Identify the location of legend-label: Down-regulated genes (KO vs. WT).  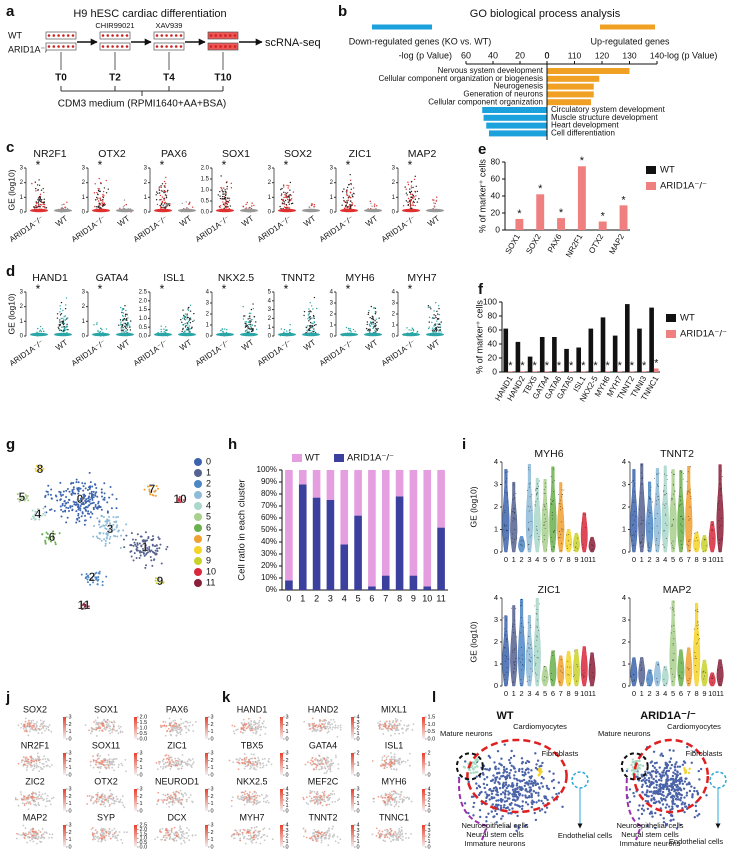
(420, 41).